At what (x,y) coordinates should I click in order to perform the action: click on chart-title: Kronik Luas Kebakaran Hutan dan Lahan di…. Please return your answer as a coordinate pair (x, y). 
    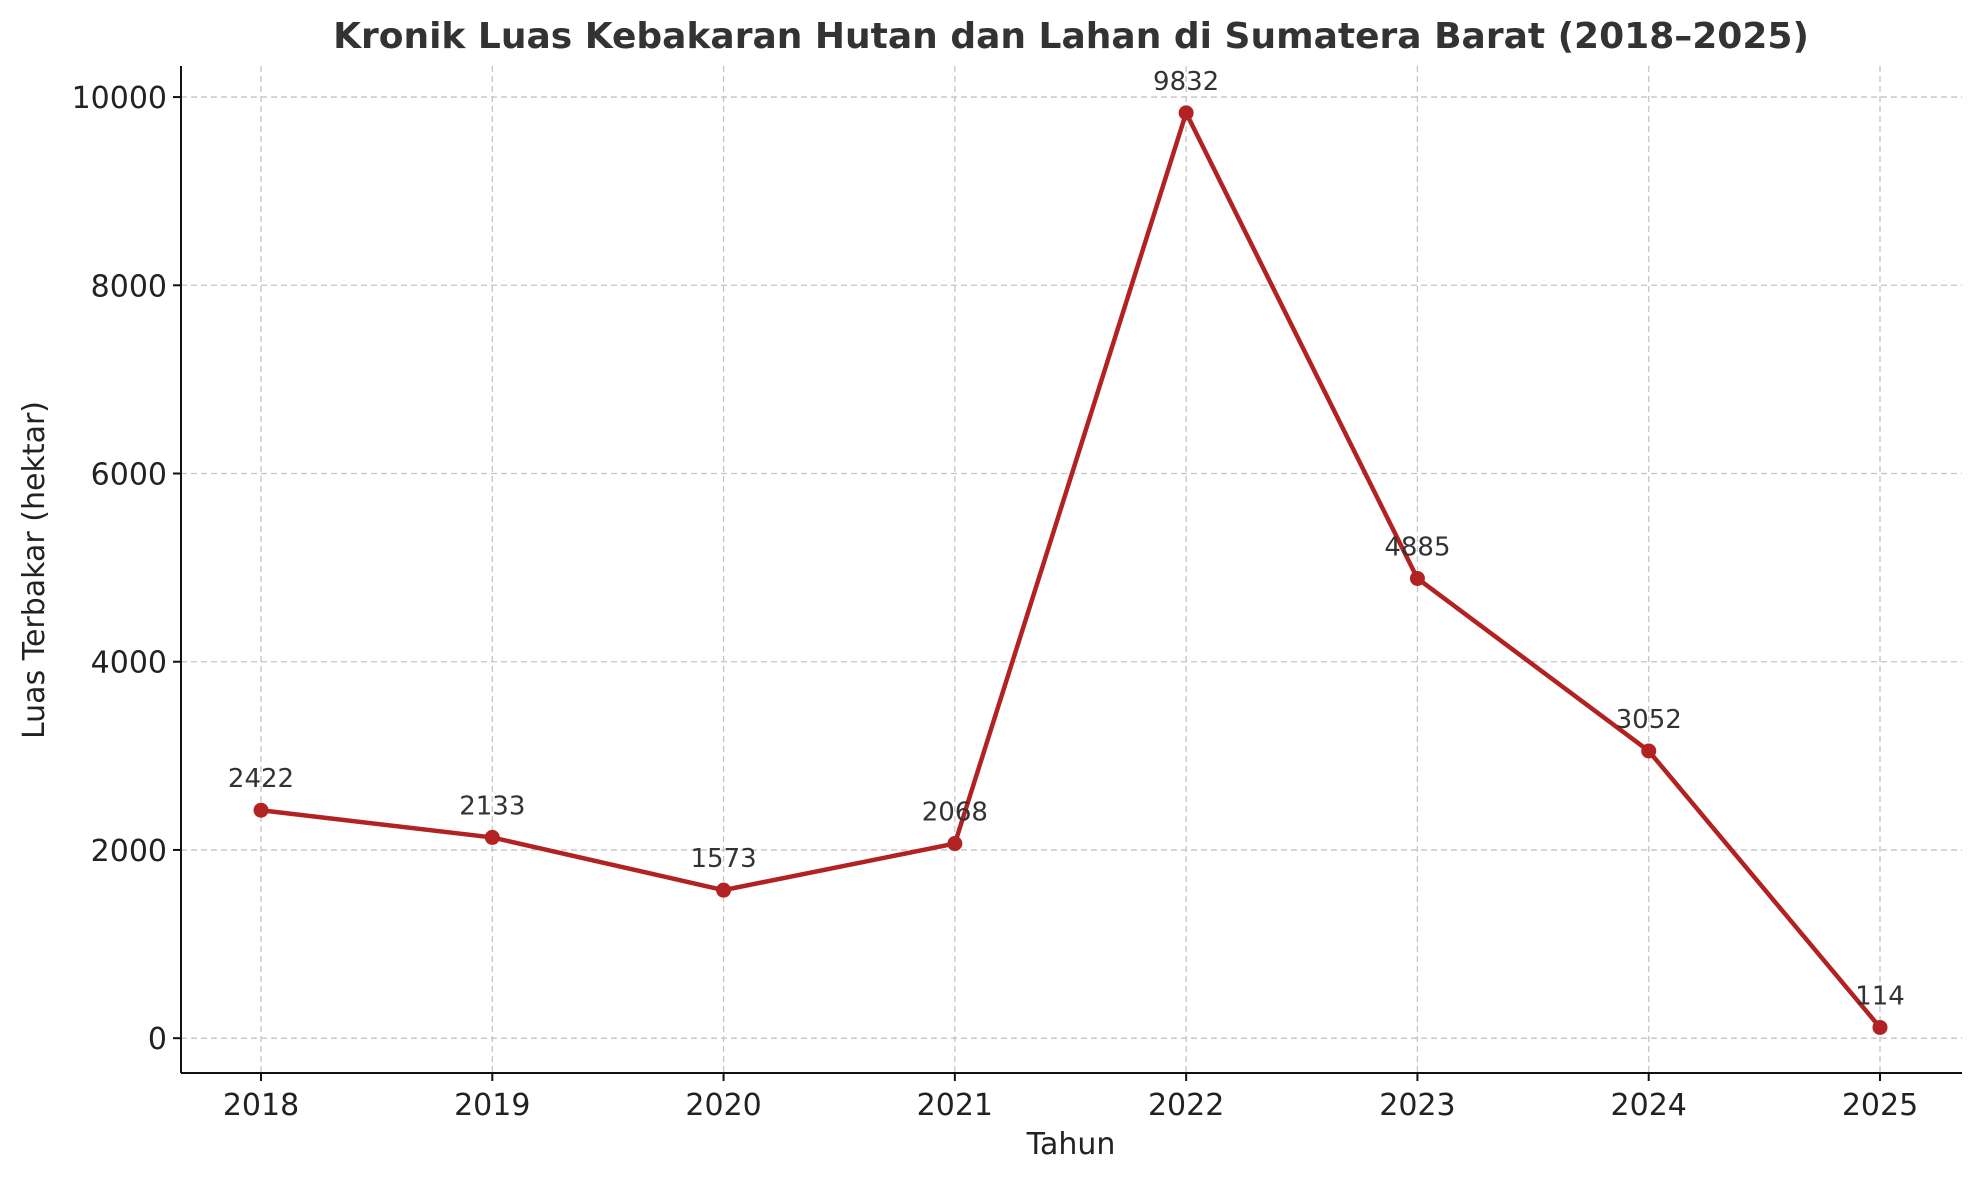
    Looking at the image, I should click on (1071, 36).